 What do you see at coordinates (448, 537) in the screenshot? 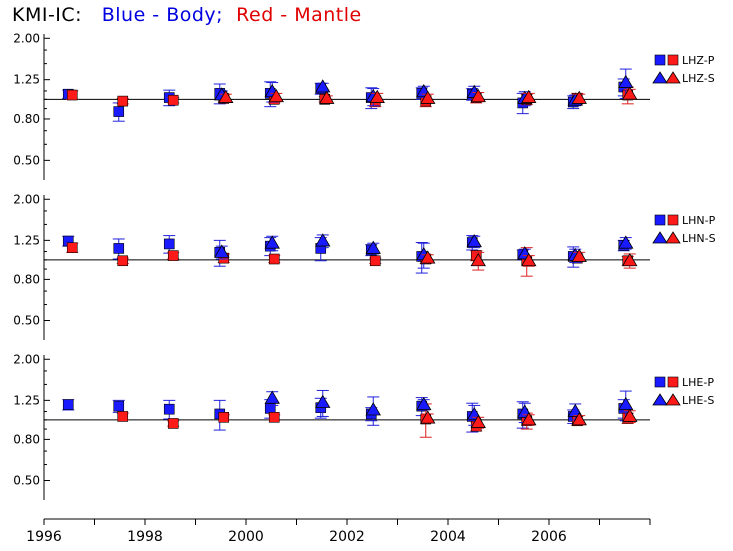
I see `x-tick-label: 2004` at bounding box center [448, 537].